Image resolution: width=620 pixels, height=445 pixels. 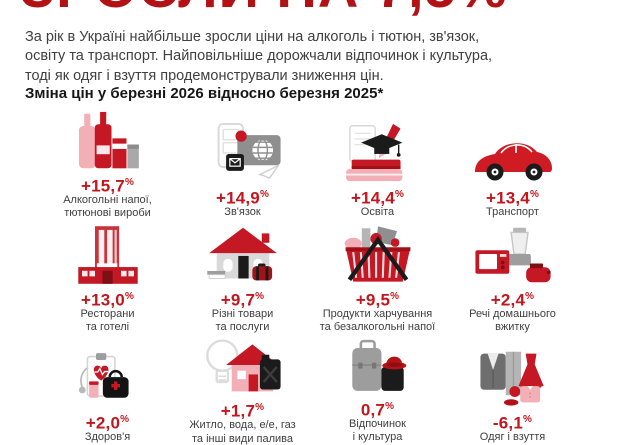 I want to click on price-change-value: +14,9%, so click(x=242, y=198).